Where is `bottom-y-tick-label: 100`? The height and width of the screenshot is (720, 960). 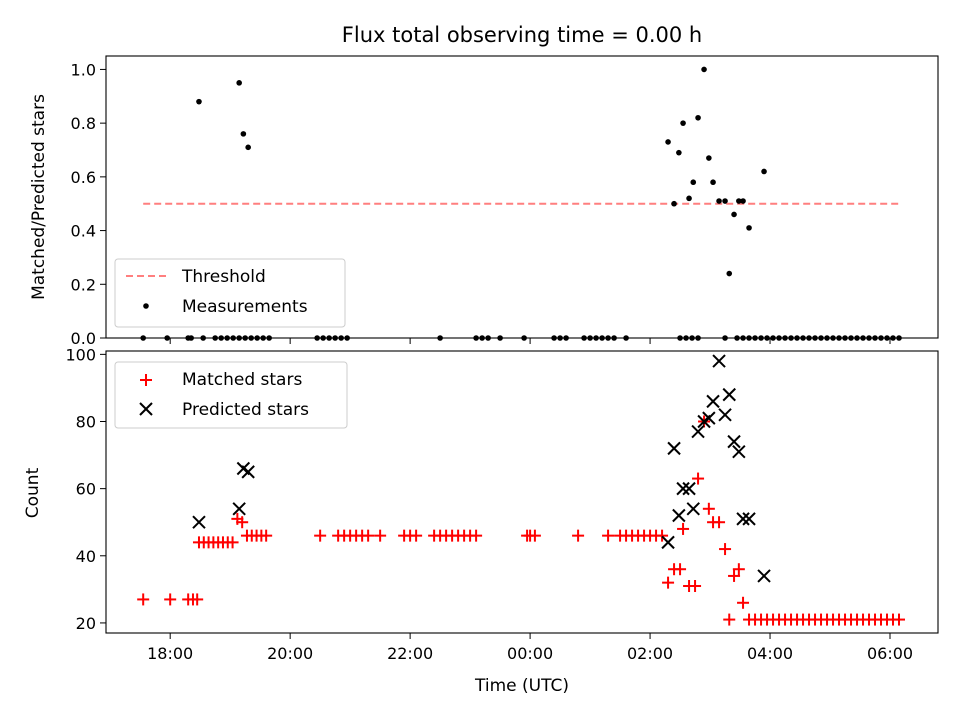 bottom-y-tick-label: 100 is located at coordinates (80, 354).